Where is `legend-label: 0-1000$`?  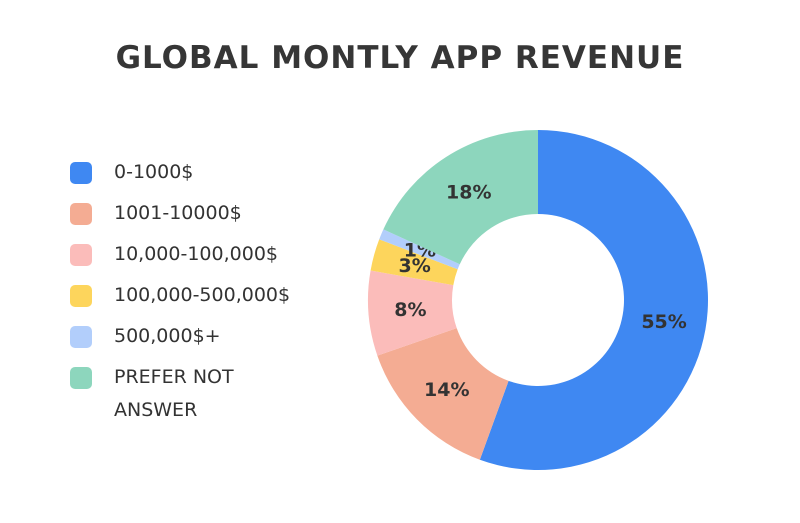 legend-label: 0-1000$ is located at coordinates (154, 172).